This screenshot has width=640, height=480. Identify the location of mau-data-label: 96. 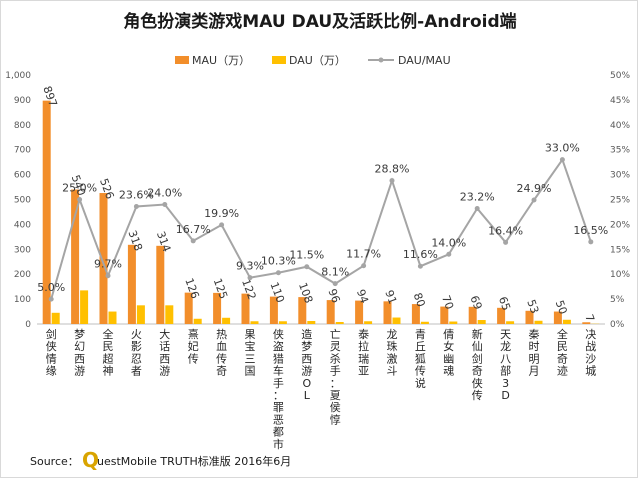
(333, 296).